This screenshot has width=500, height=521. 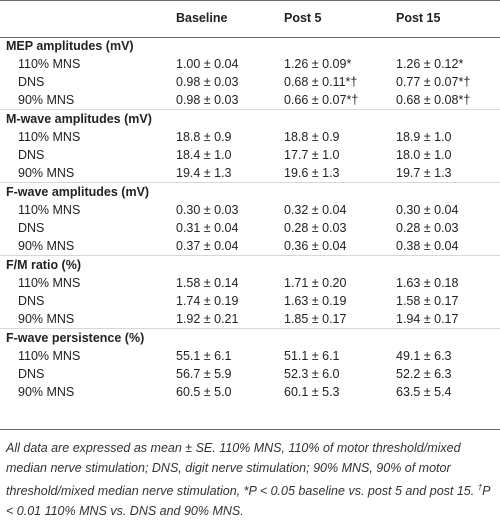 I want to click on section-title: M-wave amplitudes (mV), so click(x=250, y=118).